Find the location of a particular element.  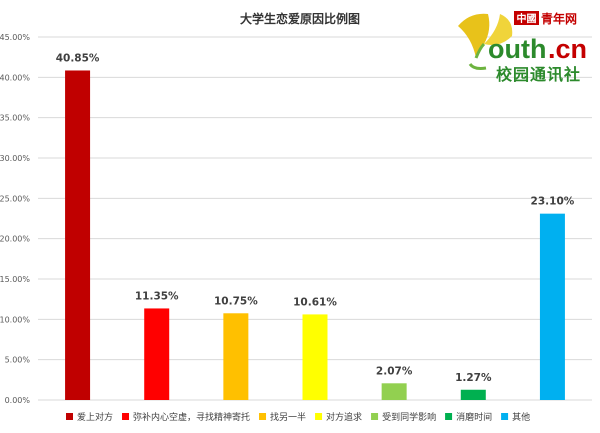

logo-subtitle: 校园通讯社 is located at coordinates (538, 74).